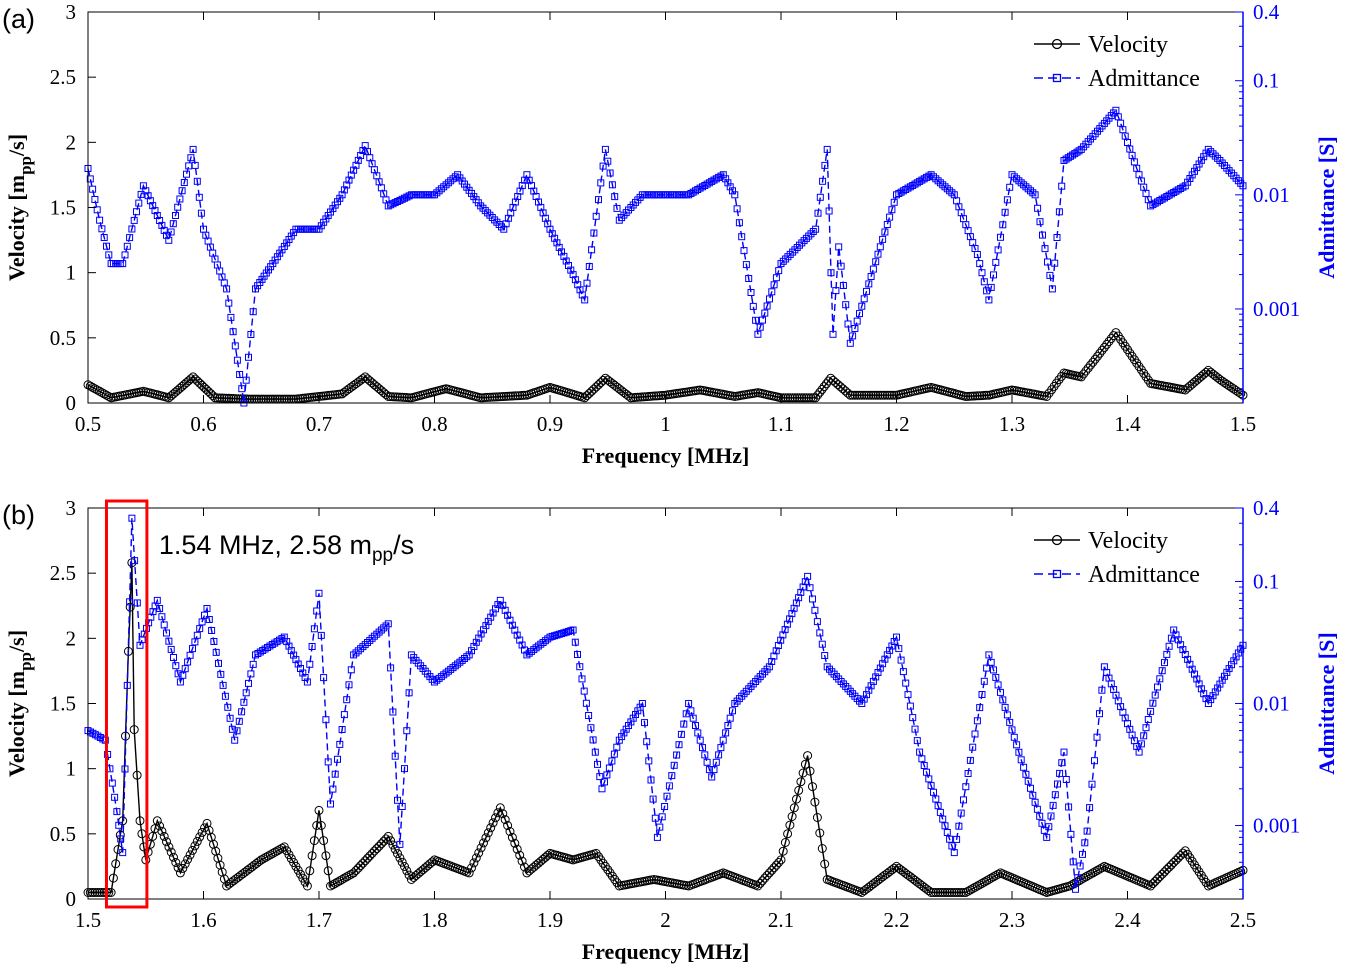 The width and height of the screenshot is (1347, 969). Describe the element at coordinates (286, 548) in the screenshot. I see `peak-annotation: 1.54 MHz, 2.58 mpp/s` at that location.